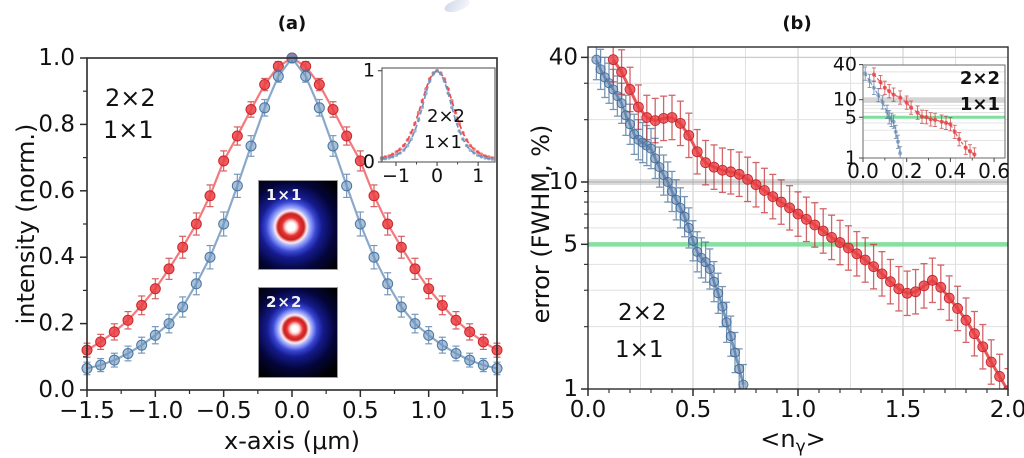 This screenshot has height=458, width=1024. Describe the element at coordinates (980, 104) in the screenshot. I see `panel-b-inset-legend-1x1: 1×1` at that location.